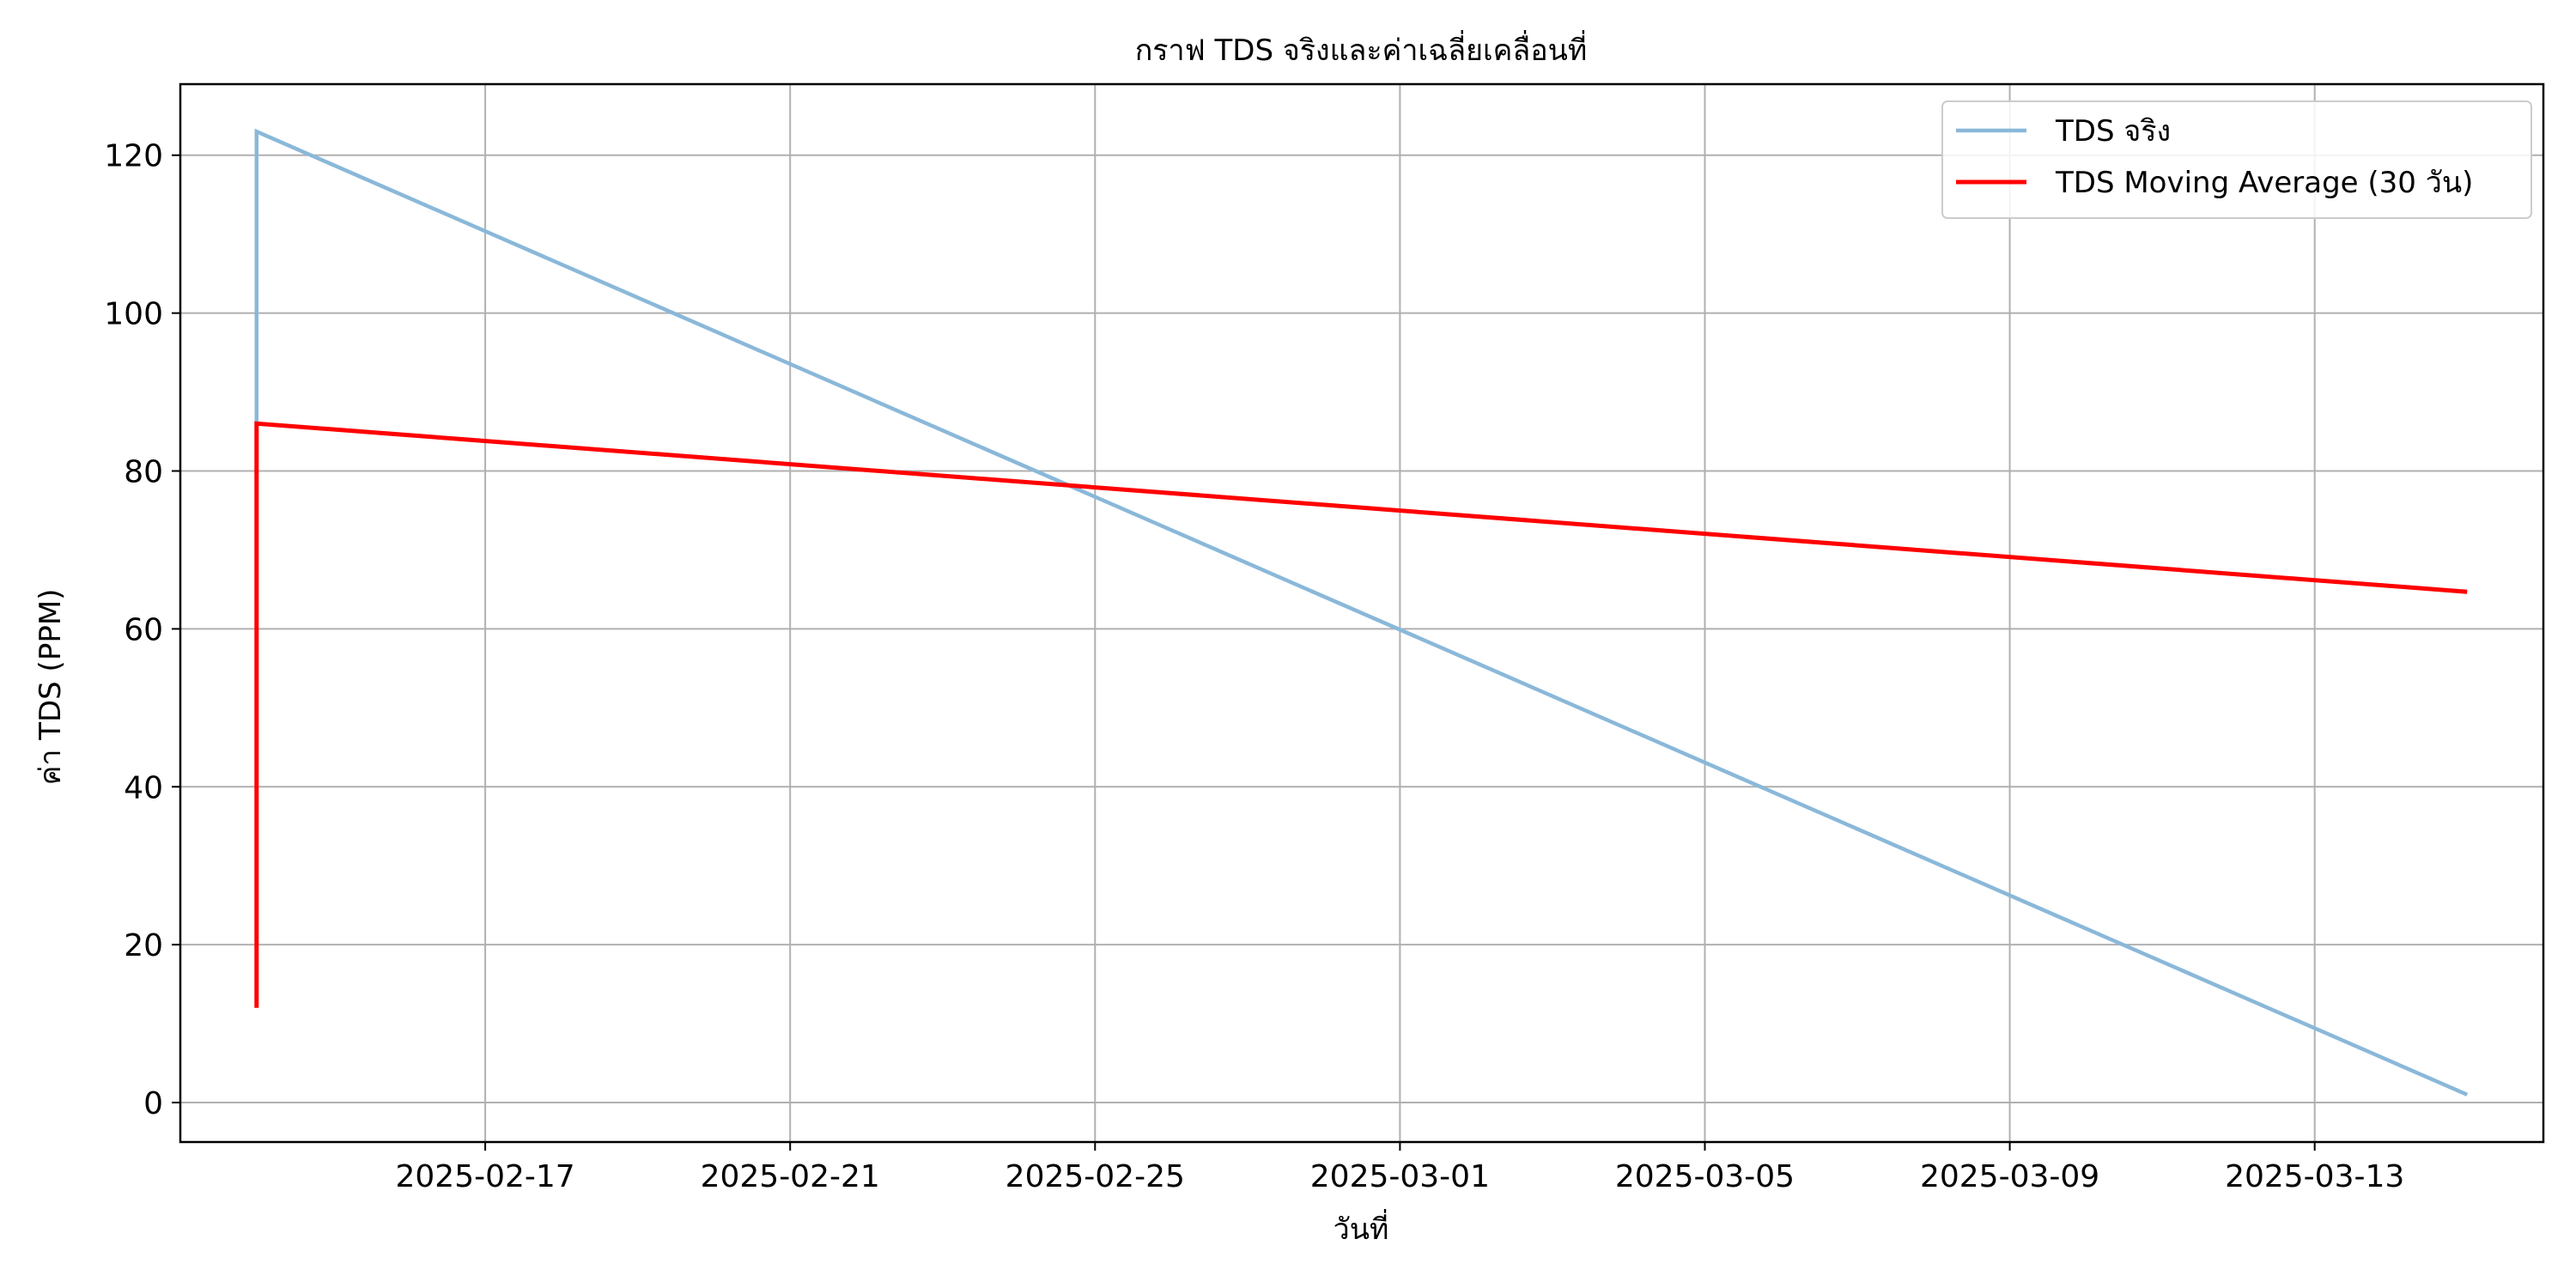 Image resolution: width=2576 pixels, height=1288 pixels. Describe the element at coordinates (2264, 183) in the screenshot. I see `legend-label-1: TDS Moving Average (30 วัน)` at that location.